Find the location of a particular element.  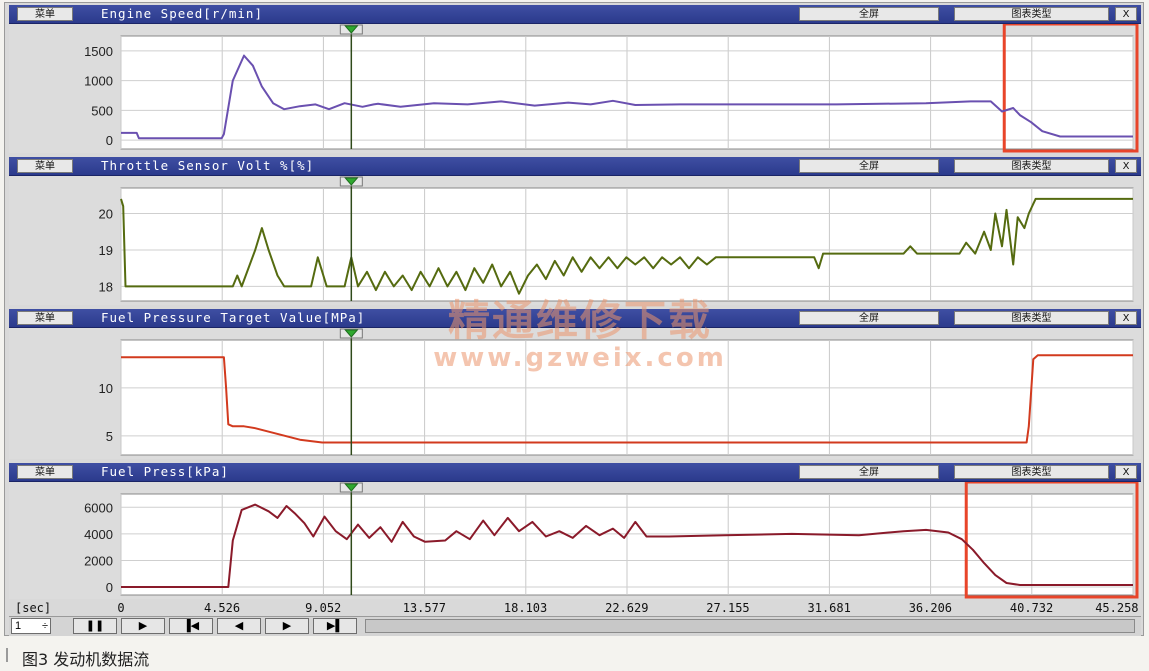

y-tick-label: 1000 is located at coordinates (98, 81).